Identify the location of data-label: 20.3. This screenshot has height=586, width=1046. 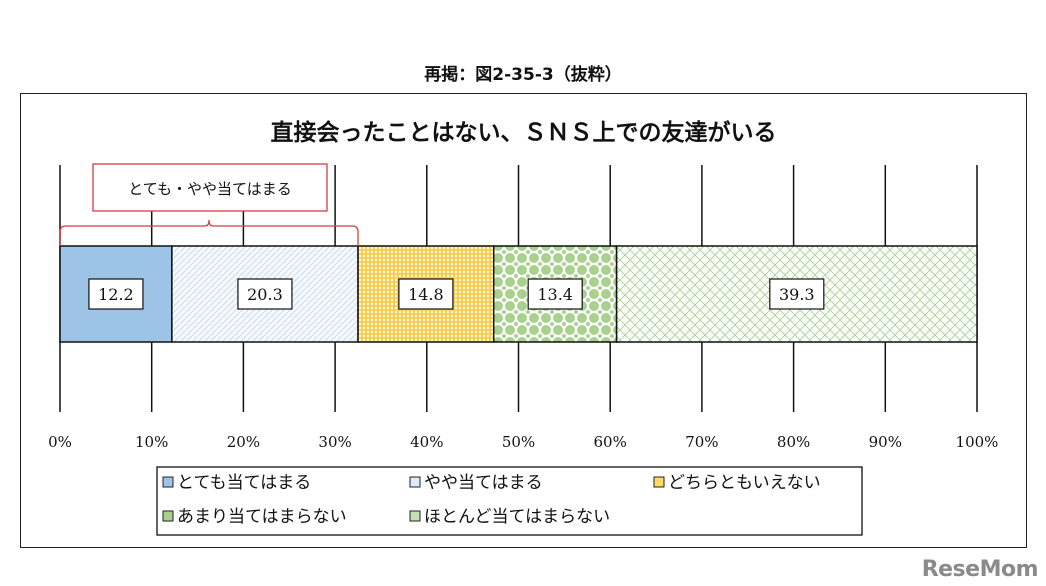
(265, 294).